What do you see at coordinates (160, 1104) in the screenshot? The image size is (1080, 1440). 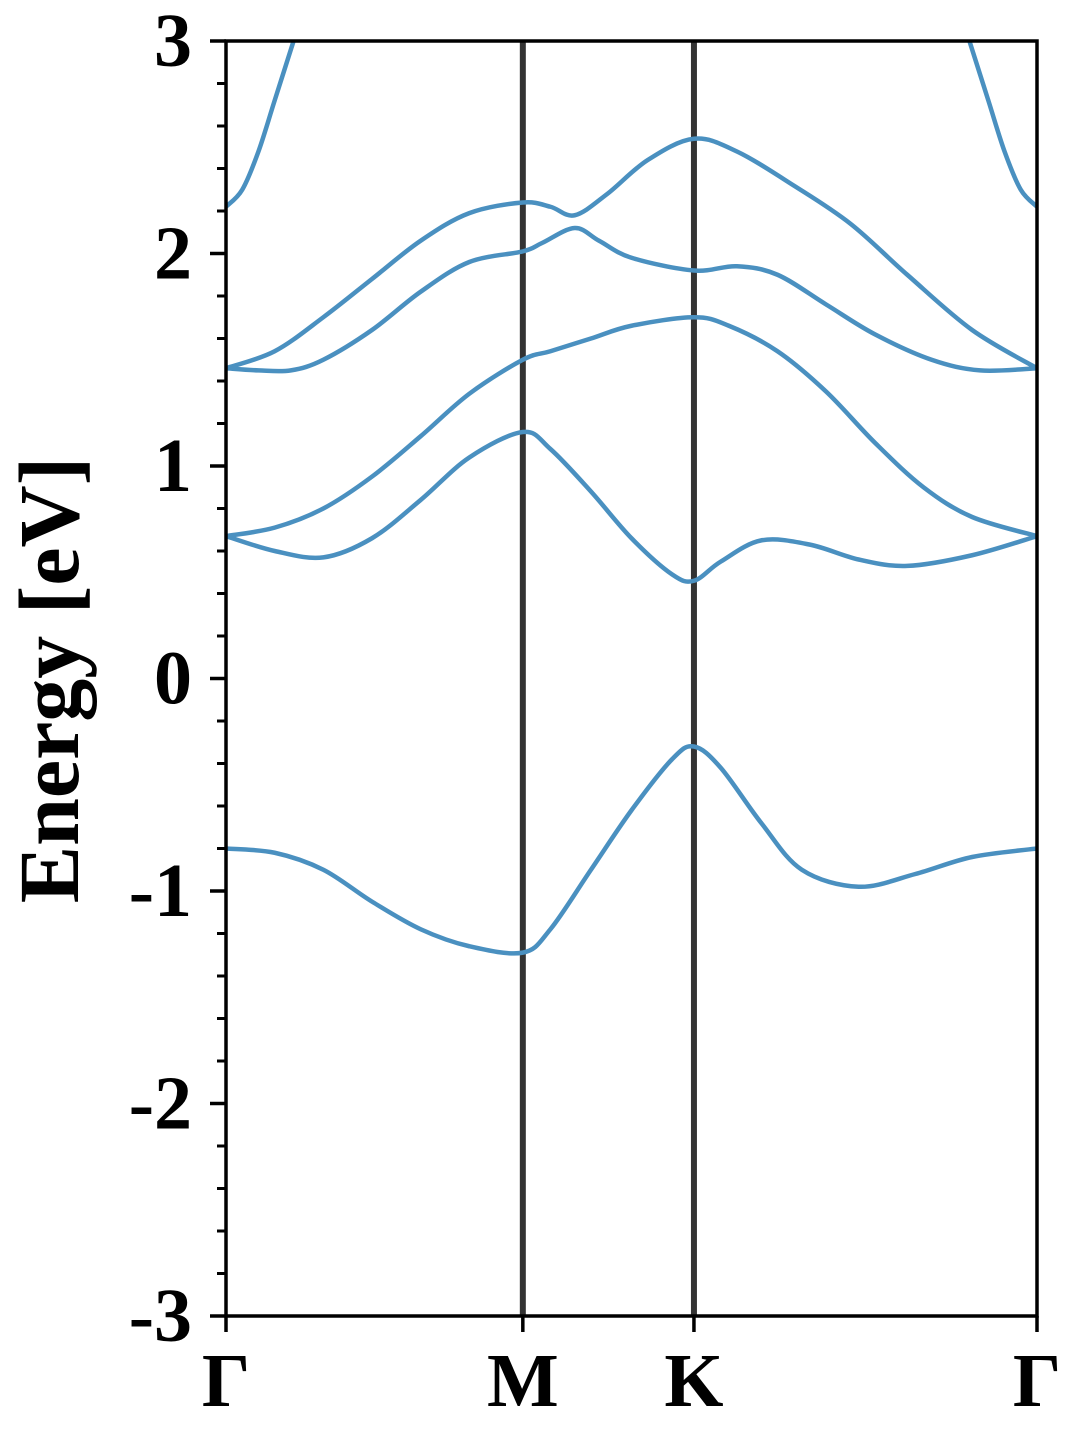 I see `y-tick-label: -2` at bounding box center [160, 1104].